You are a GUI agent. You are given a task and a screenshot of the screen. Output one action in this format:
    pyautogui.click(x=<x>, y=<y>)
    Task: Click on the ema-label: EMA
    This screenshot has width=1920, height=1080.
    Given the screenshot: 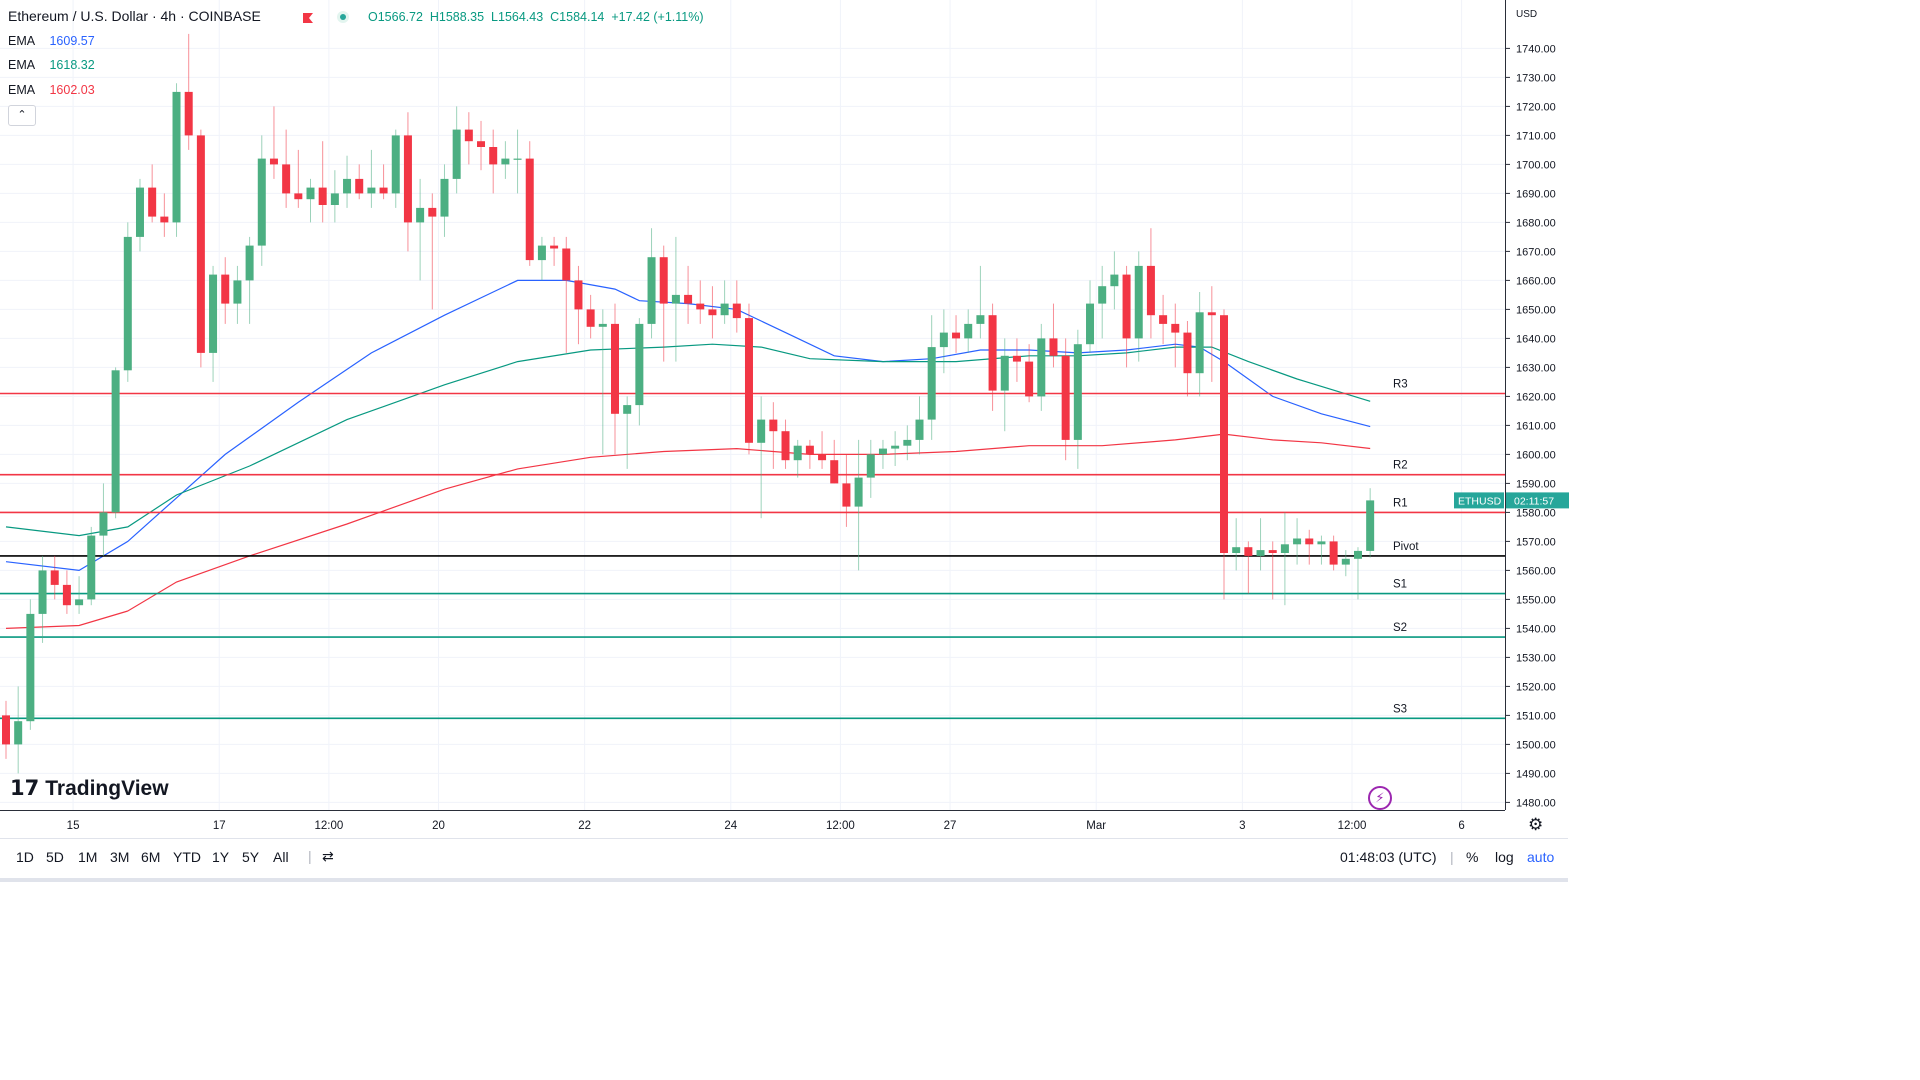 What is the action you would take?
    pyautogui.click(x=22, y=90)
    